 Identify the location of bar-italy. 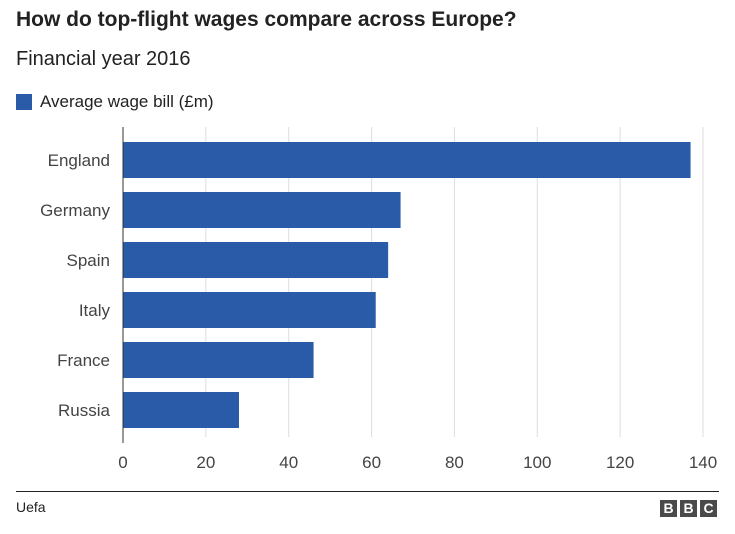
(249, 310).